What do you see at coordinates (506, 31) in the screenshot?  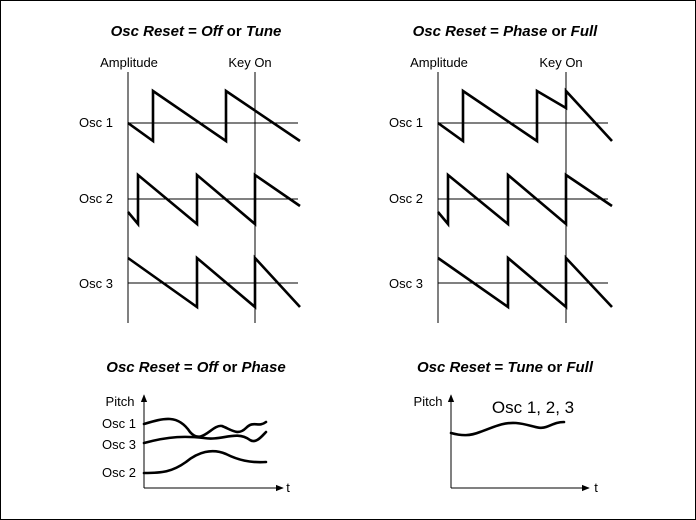 I see `panel-title: Osc Reset = Phase or Full` at bounding box center [506, 31].